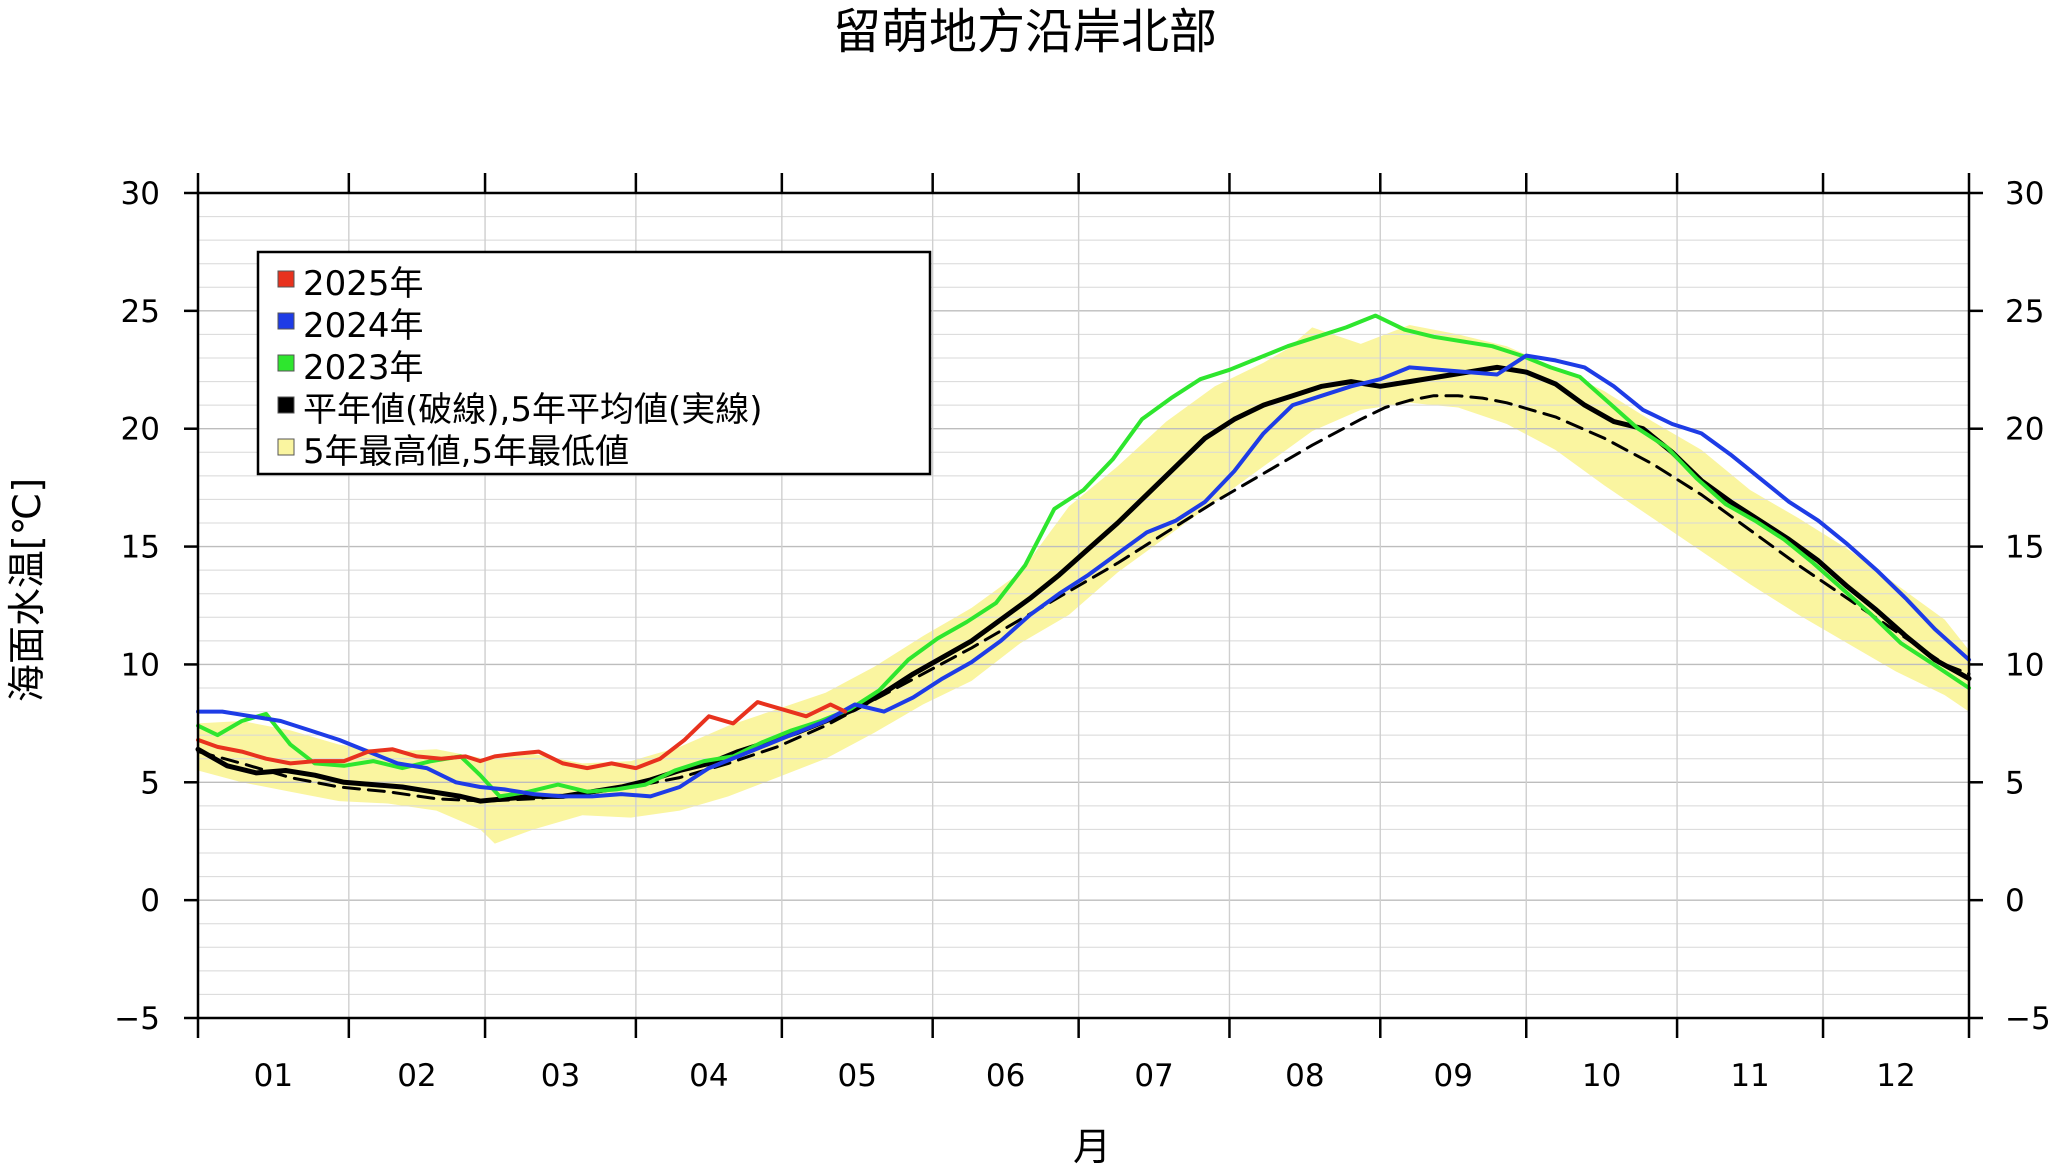 The width and height of the screenshot is (2051, 1166). I want to click on month-label: 05, so click(857, 1076).